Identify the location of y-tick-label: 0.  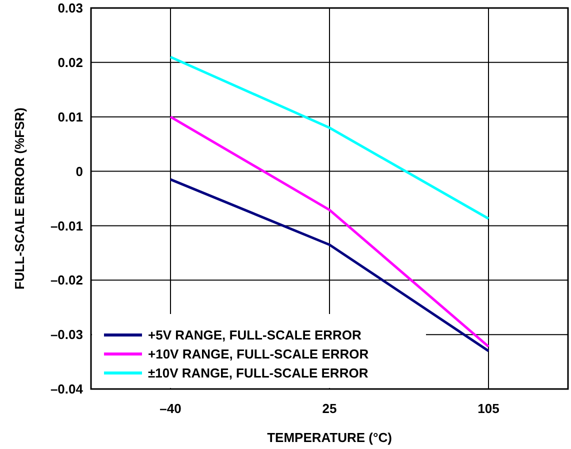
(79, 171).